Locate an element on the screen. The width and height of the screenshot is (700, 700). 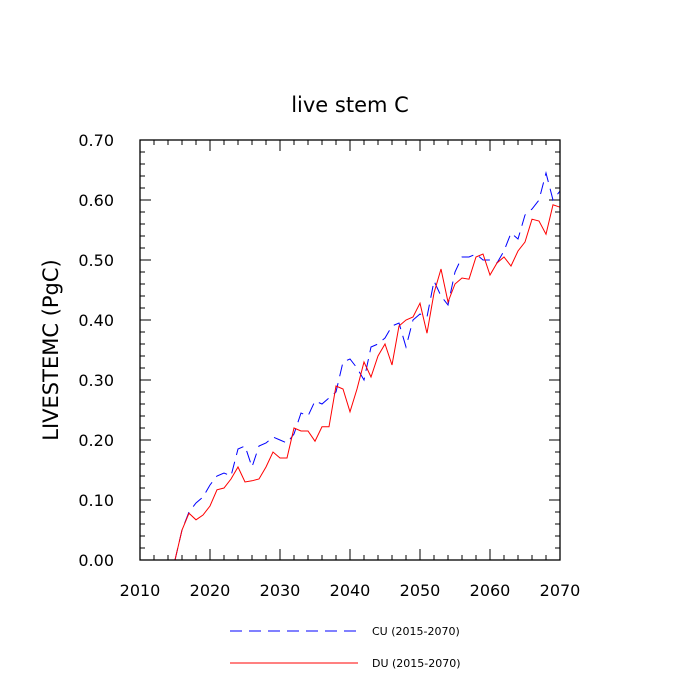
y-tick-label: 0.70 is located at coordinates (96, 140).